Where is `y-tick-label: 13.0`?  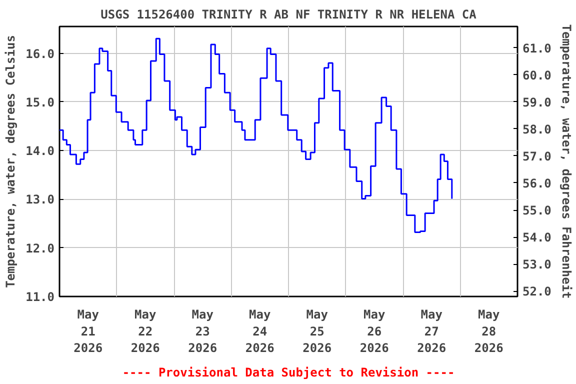 y-tick-label: 13.0 is located at coordinates (40, 199).